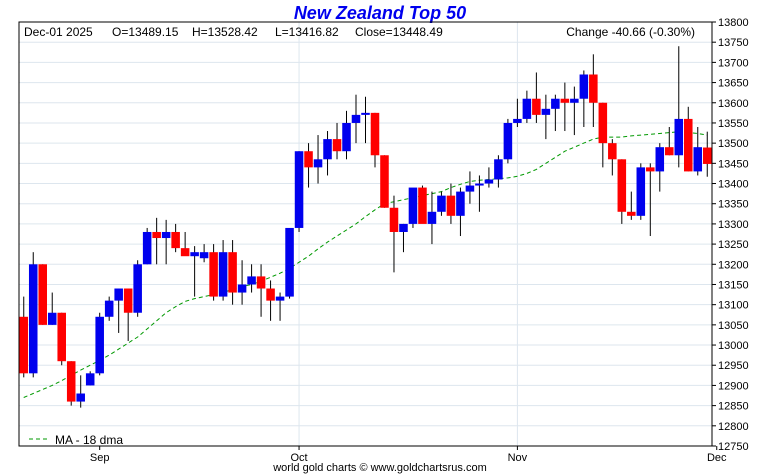 This screenshot has height=475, width=760. What do you see at coordinates (733, 43) in the screenshot?
I see `y-tick-label: 13750` at bounding box center [733, 43].